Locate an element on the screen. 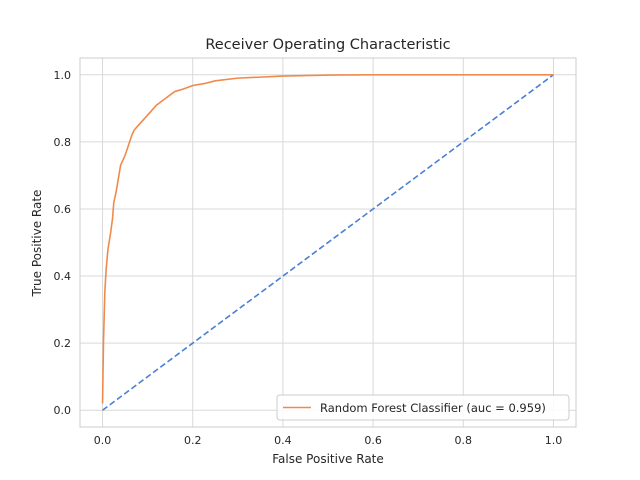 This screenshot has height=480, width=640. y-tick-label: 0.6 is located at coordinates (63, 209).